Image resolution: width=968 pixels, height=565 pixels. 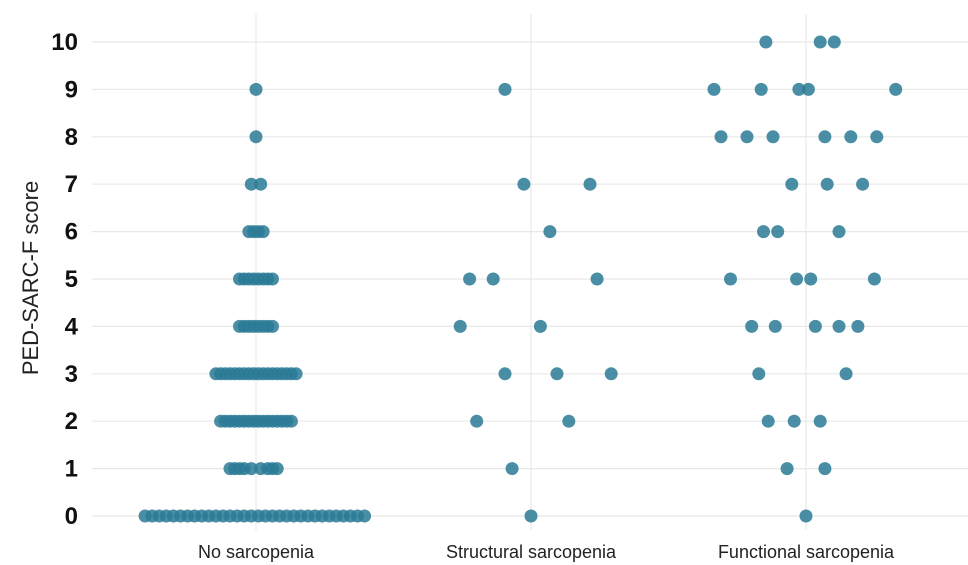 I want to click on y-tick-label: 7, so click(x=71, y=184).